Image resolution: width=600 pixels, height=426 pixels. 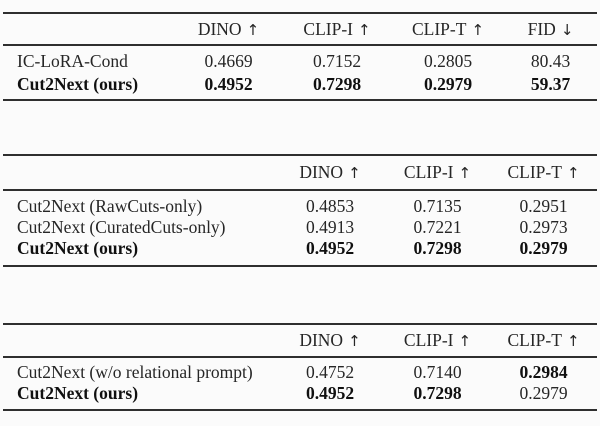 What do you see at coordinates (330, 227) in the screenshot?
I see `metric-value: 0.4913` at bounding box center [330, 227].